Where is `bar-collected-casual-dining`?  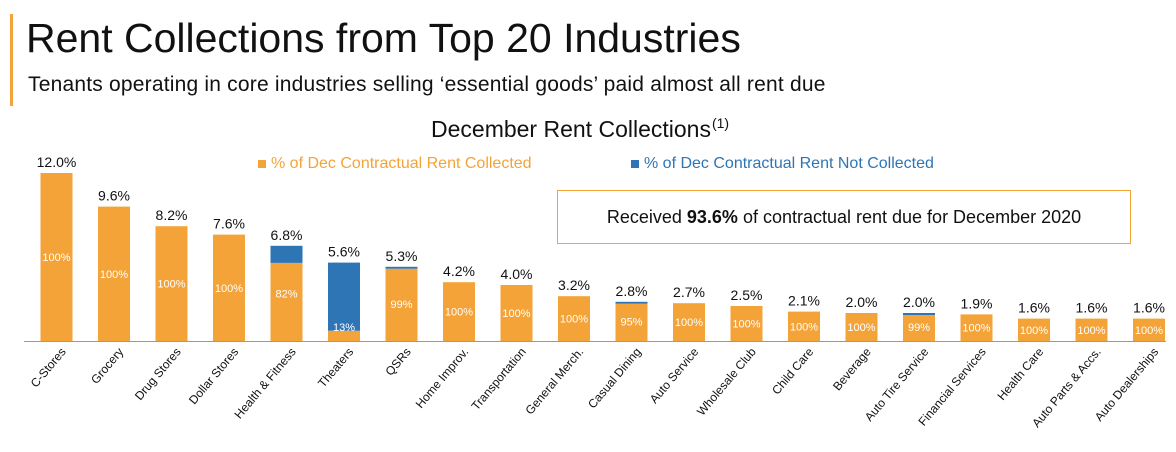 bar-collected-casual-dining is located at coordinates (631, 322).